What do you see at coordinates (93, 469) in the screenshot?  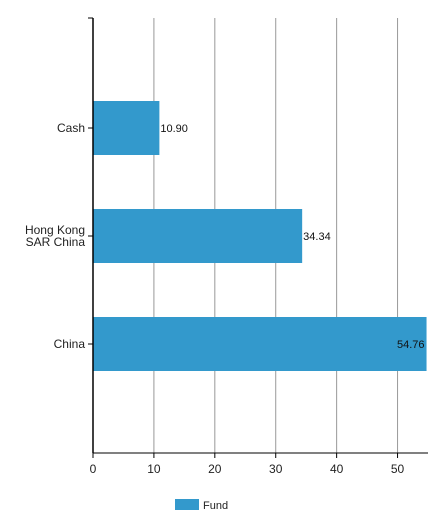 I see `x-tick-label: 0` at bounding box center [93, 469].